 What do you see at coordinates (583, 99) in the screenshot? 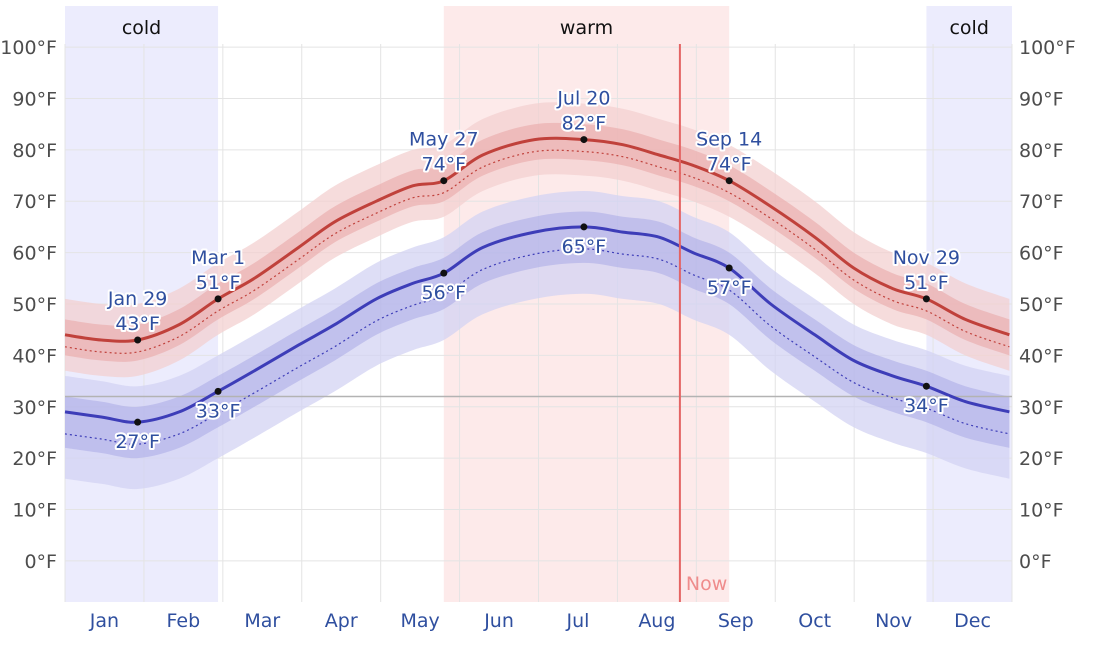
I see `annotation-date: Jul 20` at bounding box center [583, 99].